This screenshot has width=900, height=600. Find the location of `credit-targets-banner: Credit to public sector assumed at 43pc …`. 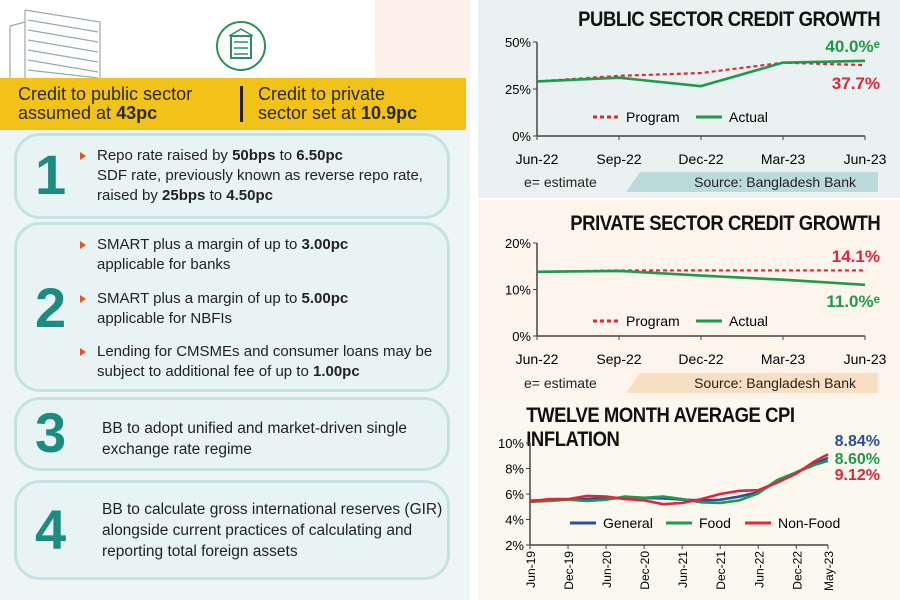

credit-targets-banner: Credit to public sector assumed at 43pc … is located at coordinates (233, 104).